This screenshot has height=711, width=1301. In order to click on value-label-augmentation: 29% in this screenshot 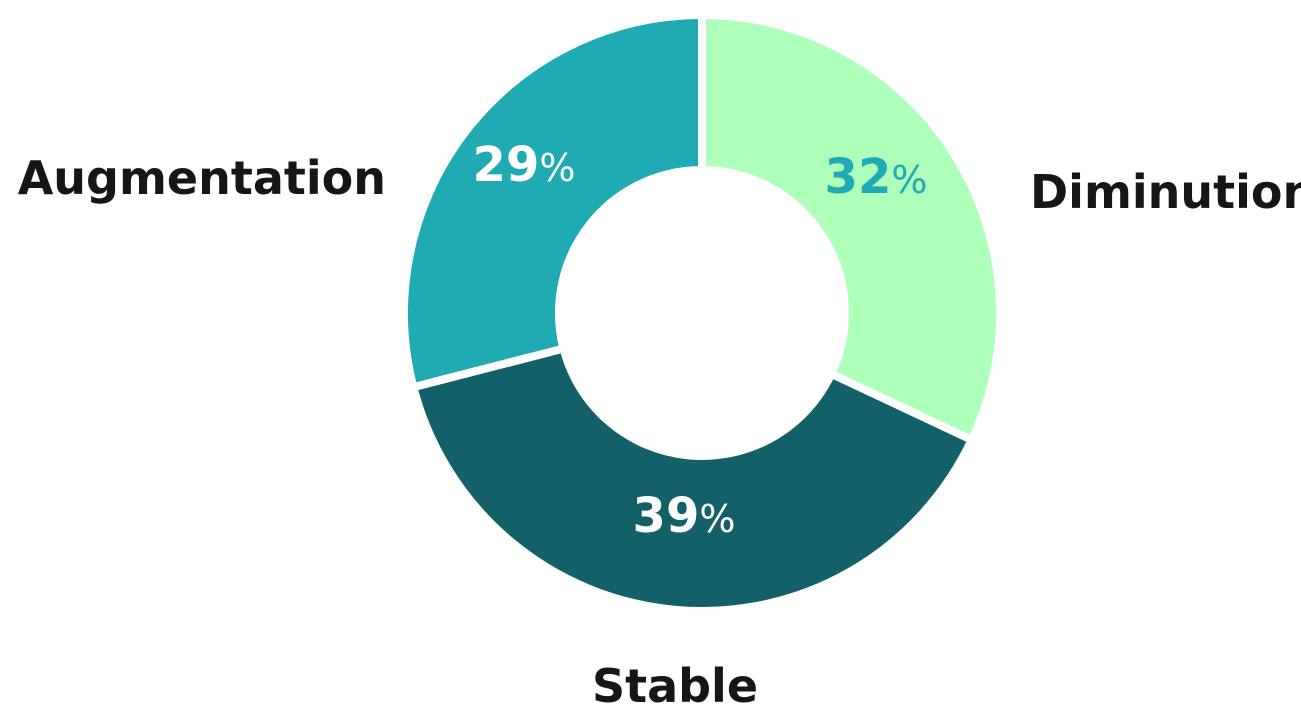, I will do `click(524, 165)`.